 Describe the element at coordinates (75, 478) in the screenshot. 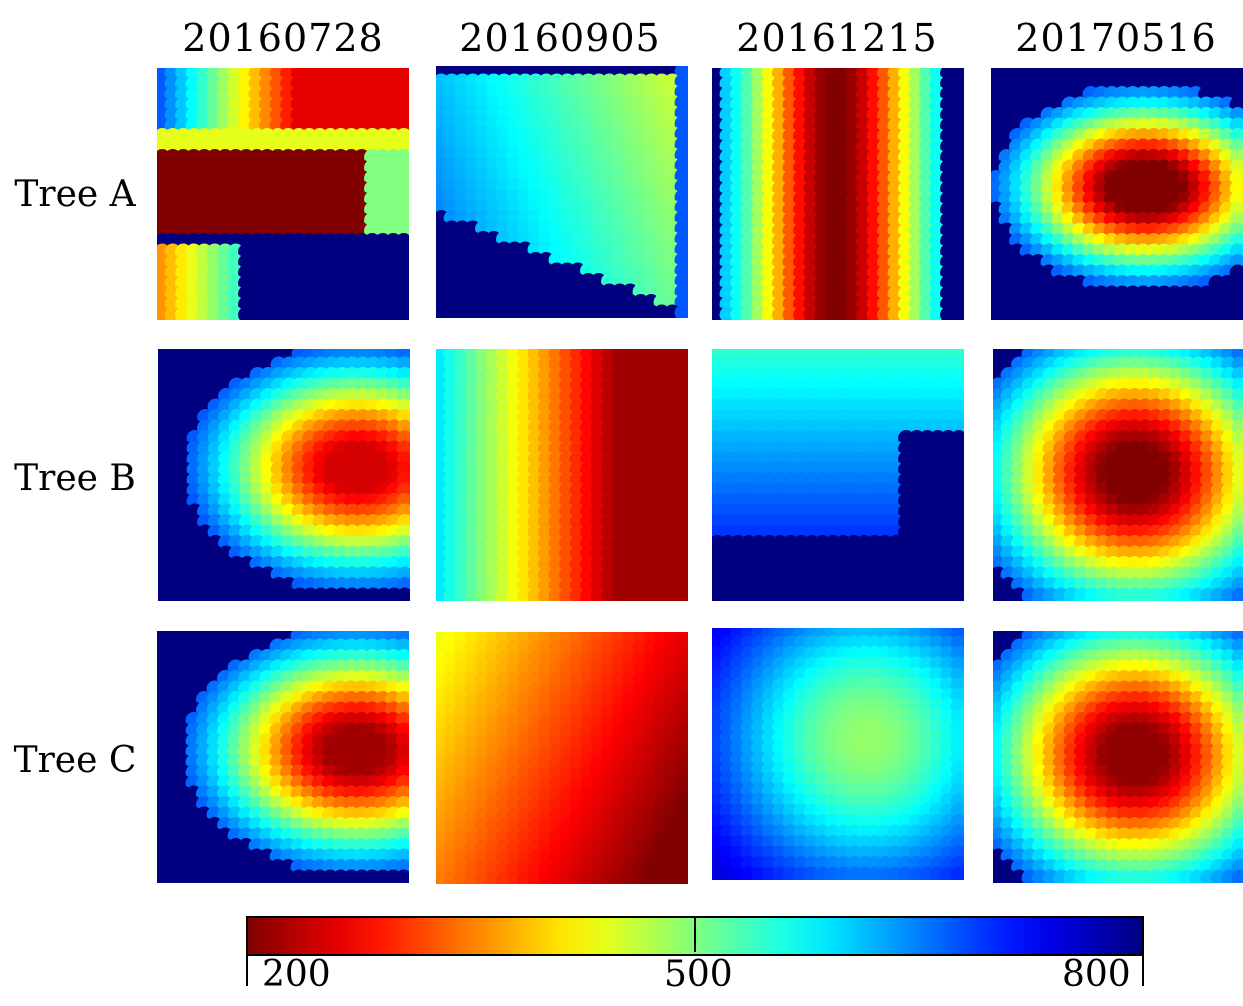

I see `row-label-tree-b: Tree B` at that location.